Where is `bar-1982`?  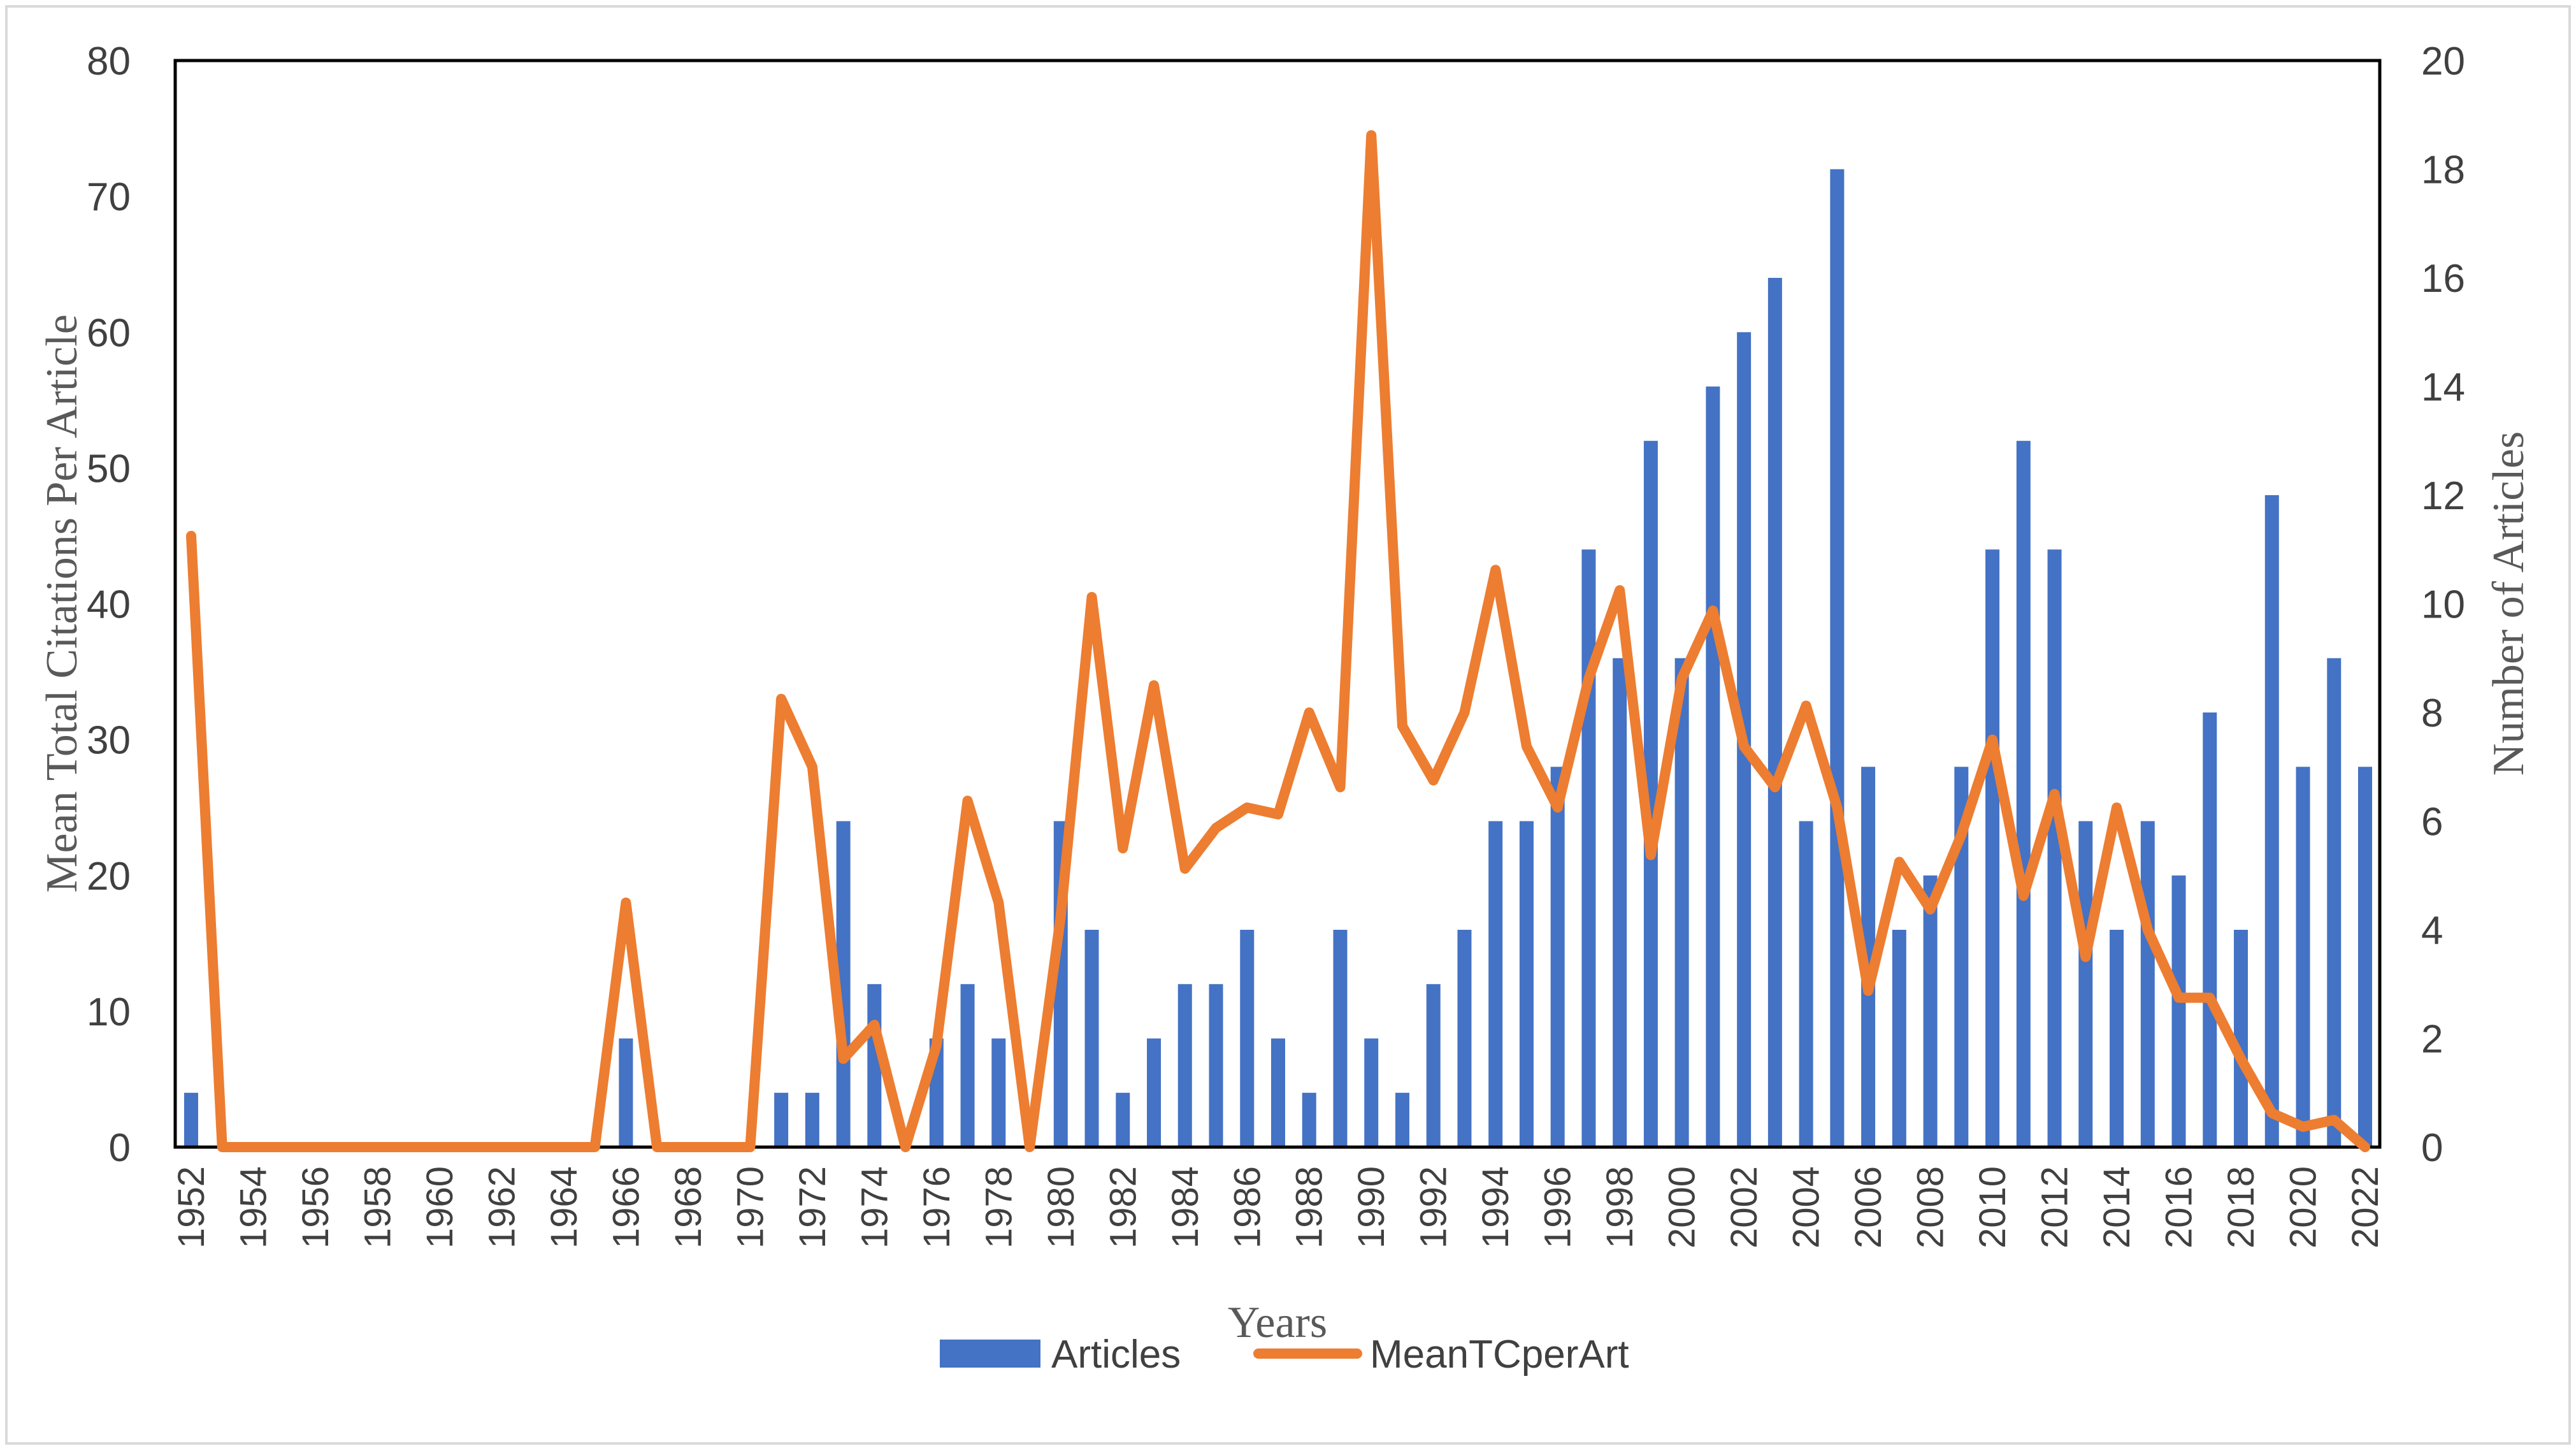 bar-1982 is located at coordinates (1123, 1120).